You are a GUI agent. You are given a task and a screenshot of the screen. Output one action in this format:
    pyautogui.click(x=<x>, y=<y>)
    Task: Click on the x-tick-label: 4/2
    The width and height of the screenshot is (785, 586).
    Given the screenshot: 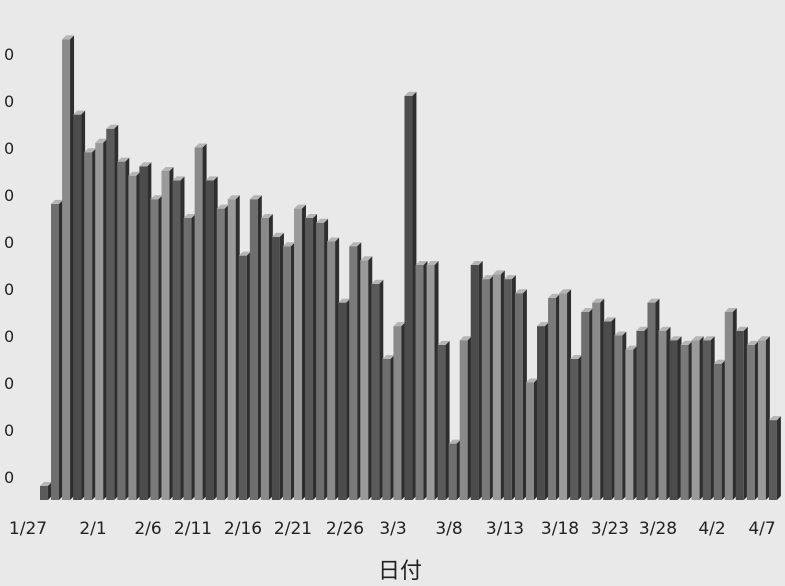 What is the action you would take?
    pyautogui.click(x=711, y=529)
    